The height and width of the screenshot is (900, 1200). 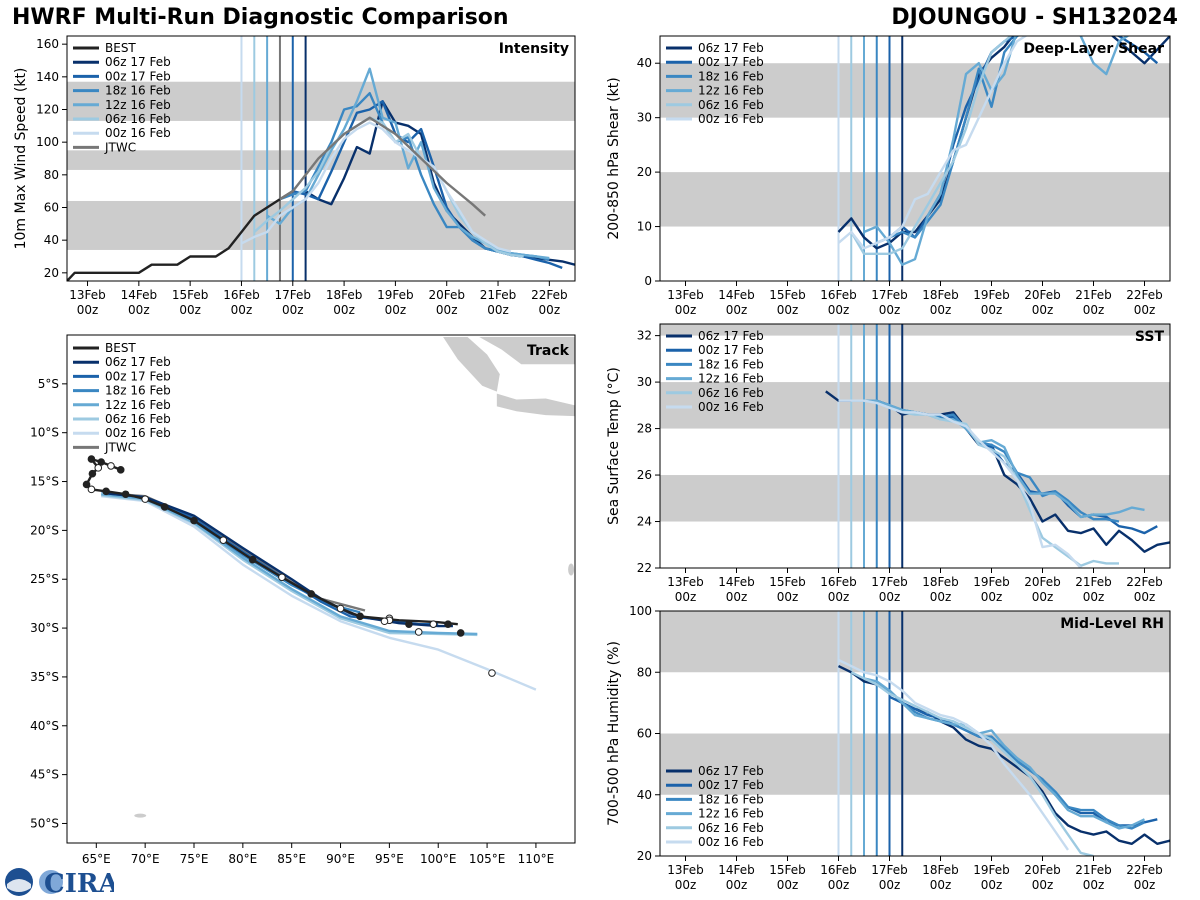 What do you see at coordinates (731, 785) in the screenshot?
I see `rh-legend-label: 00z 17 Feb` at bounding box center [731, 785].